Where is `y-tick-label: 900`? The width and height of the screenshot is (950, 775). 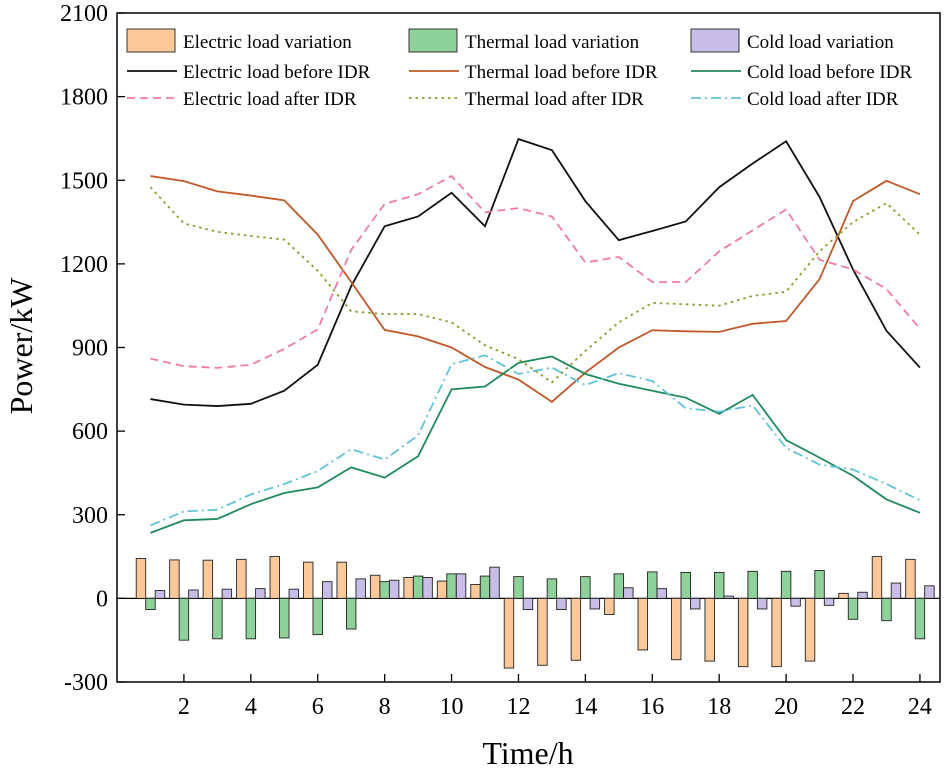 y-tick-label: 900 is located at coordinates (90, 349).